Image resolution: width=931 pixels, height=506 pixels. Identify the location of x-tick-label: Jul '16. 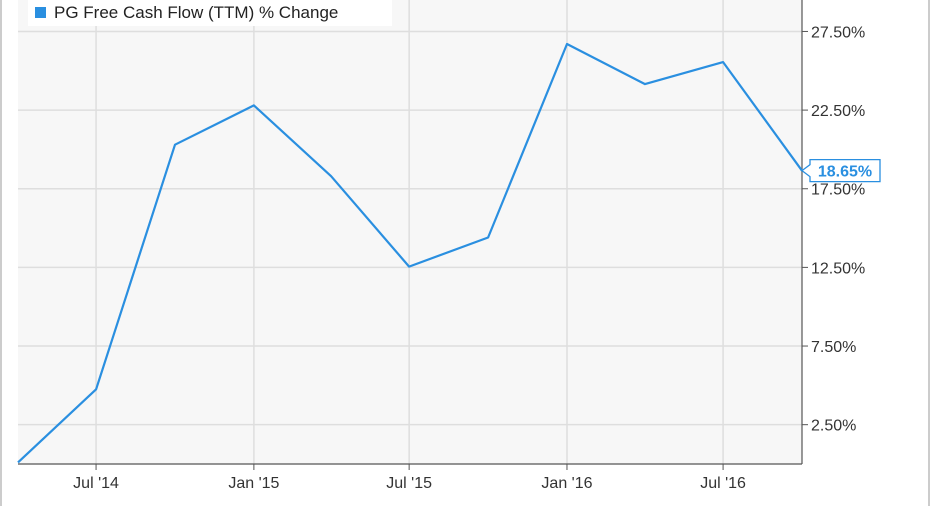
(723, 483).